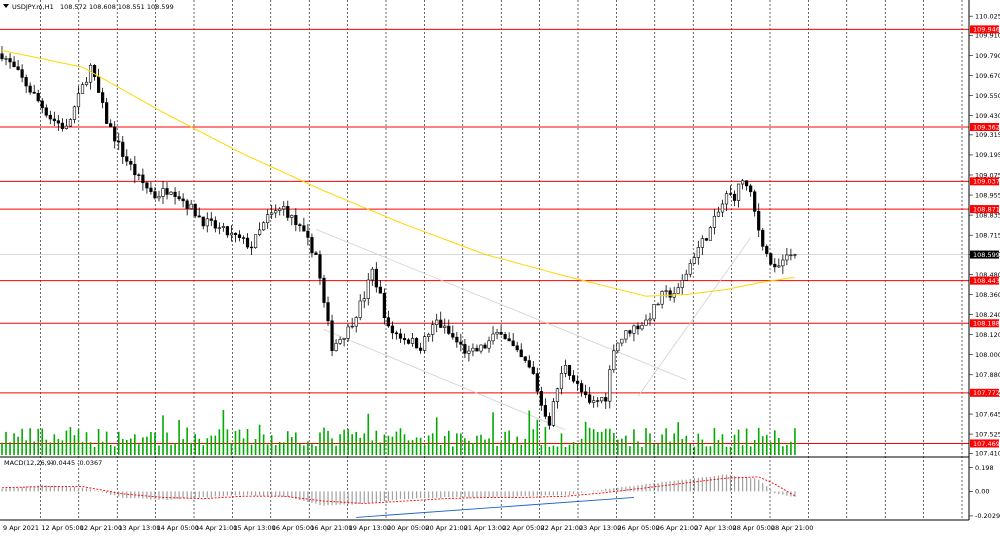  I want to click on price-tick-label: 109.790, so click(987, 56).